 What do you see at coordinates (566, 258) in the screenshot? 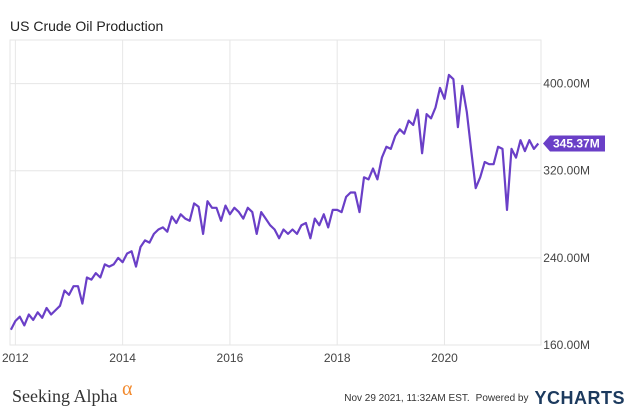
I see `y-tick-label: 240.00M` at bounding box center [566, 258].